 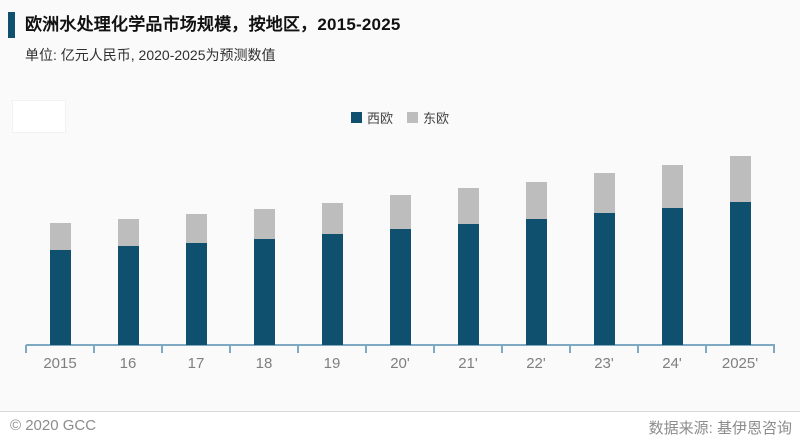 What do you see at coordinates (379, 118) in the screenshot?
I see `legend-label: 西欧` at bounding box center [379, 118].